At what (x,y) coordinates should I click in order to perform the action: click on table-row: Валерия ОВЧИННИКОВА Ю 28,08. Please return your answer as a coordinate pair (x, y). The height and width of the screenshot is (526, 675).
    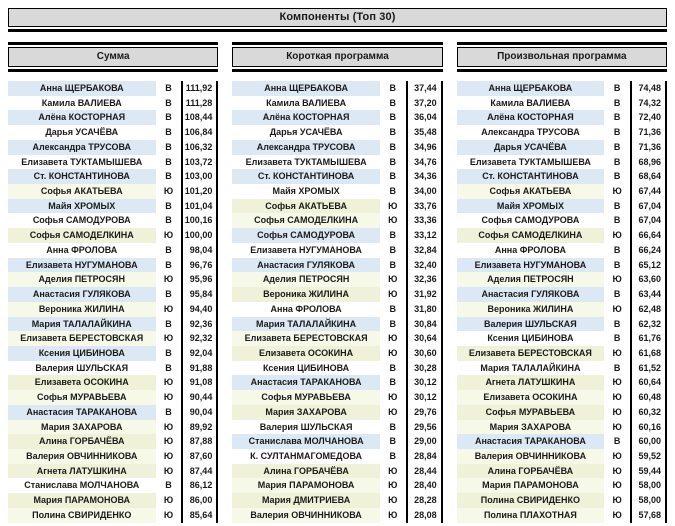
    Looking at the image, I should click on (337, 515).